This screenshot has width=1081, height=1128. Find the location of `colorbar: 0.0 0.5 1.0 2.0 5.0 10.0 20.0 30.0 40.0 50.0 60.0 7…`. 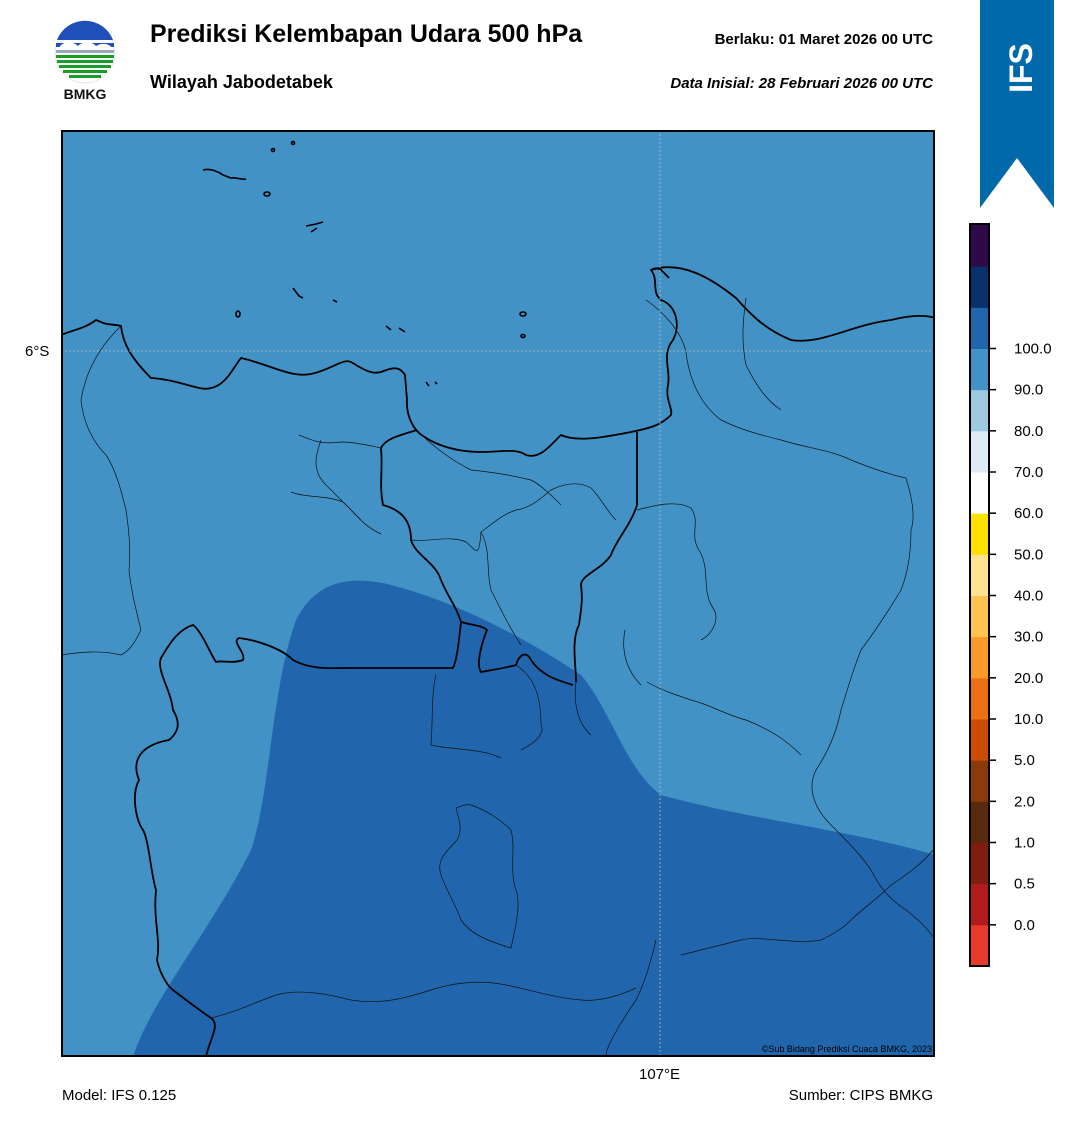

colorbar: 0.0 0.5 1.0 2.0 5.0 10.0 20.0 30.0 40.0 50.0 60.0 7… is located at coordinates (1010, 595).